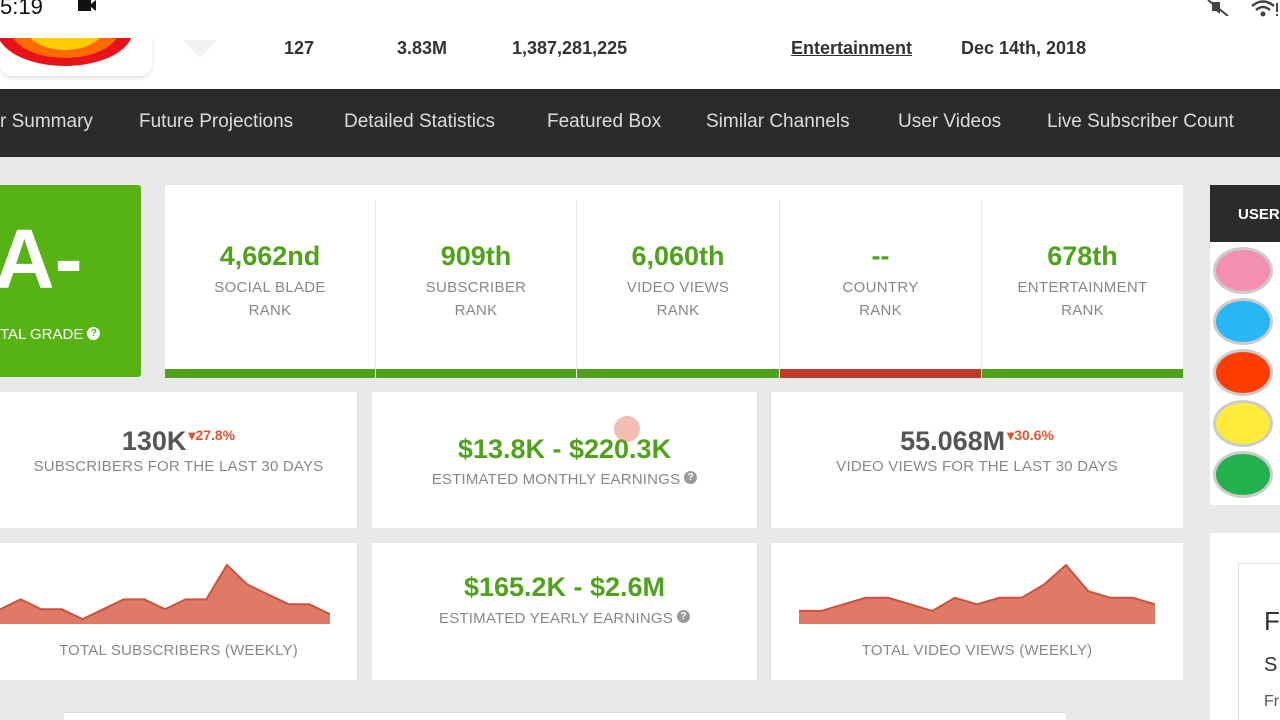 The width and height of the screenshot is (1280, 720). Describe the element at coordinates (87, 5) in the screenshot. I see `video-camera-icon` at that location.